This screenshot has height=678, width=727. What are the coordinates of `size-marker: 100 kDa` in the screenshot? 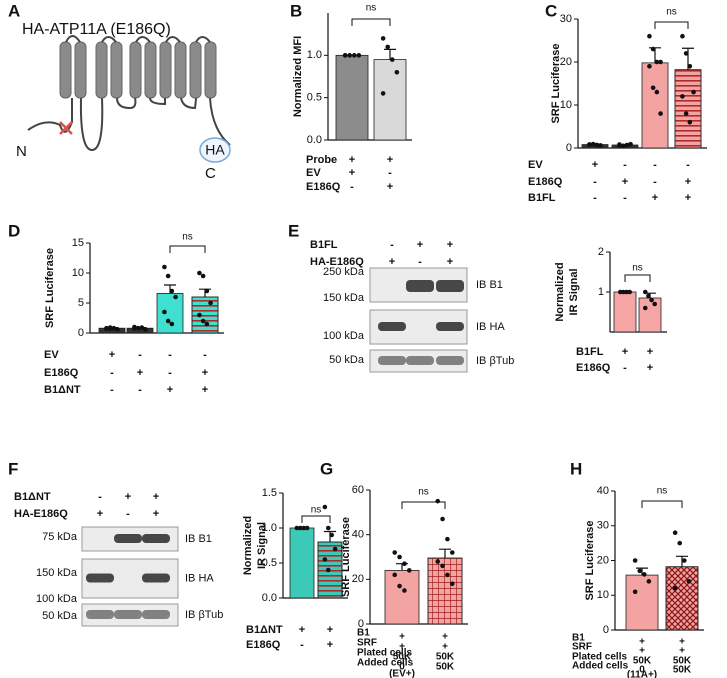 It's located at (57, 599).